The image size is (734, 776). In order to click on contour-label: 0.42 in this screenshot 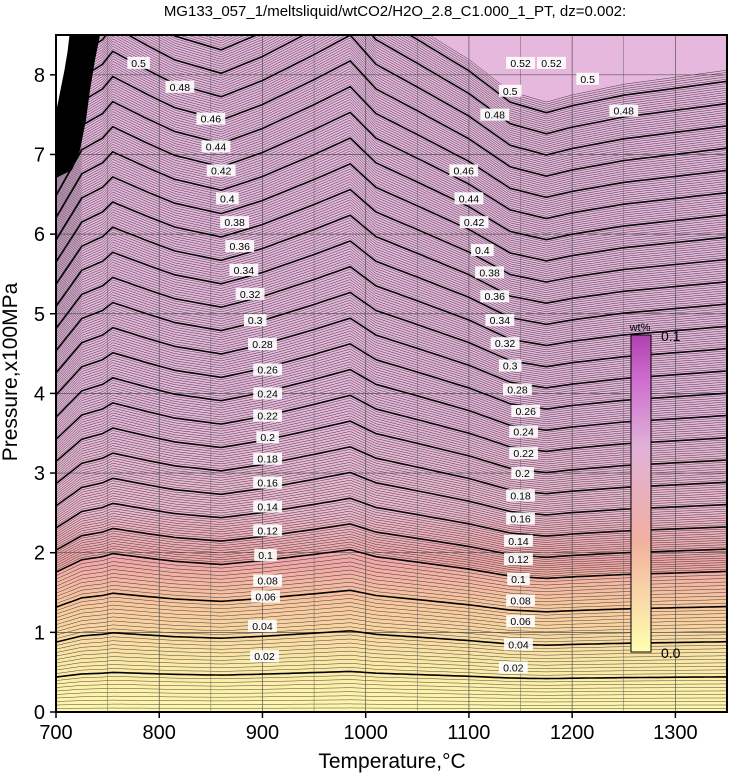, I will do `click(221, 171)`.